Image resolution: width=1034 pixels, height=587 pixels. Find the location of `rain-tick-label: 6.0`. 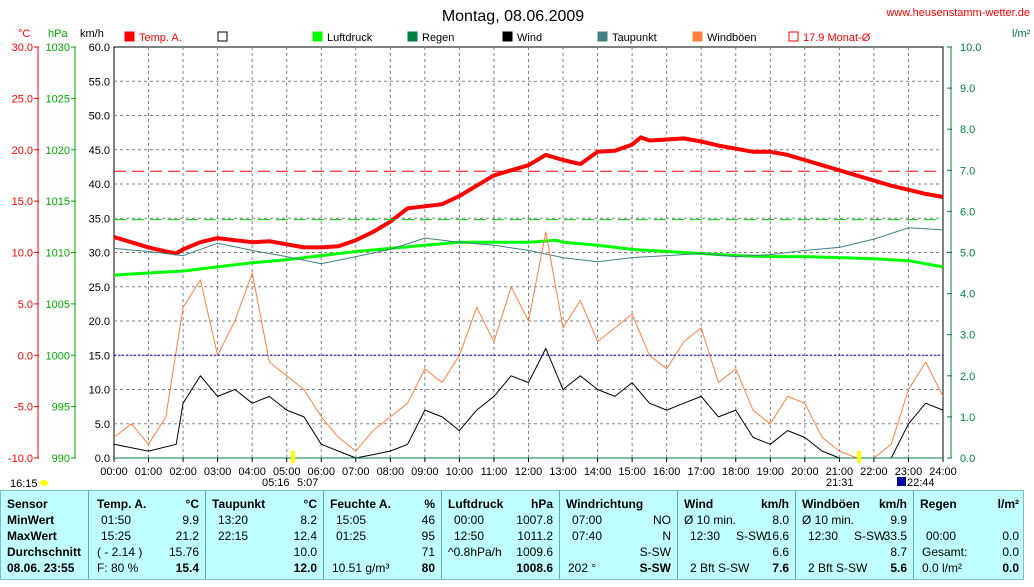

rain-tick-label: 6.0 is located at coordinates (967, 212).